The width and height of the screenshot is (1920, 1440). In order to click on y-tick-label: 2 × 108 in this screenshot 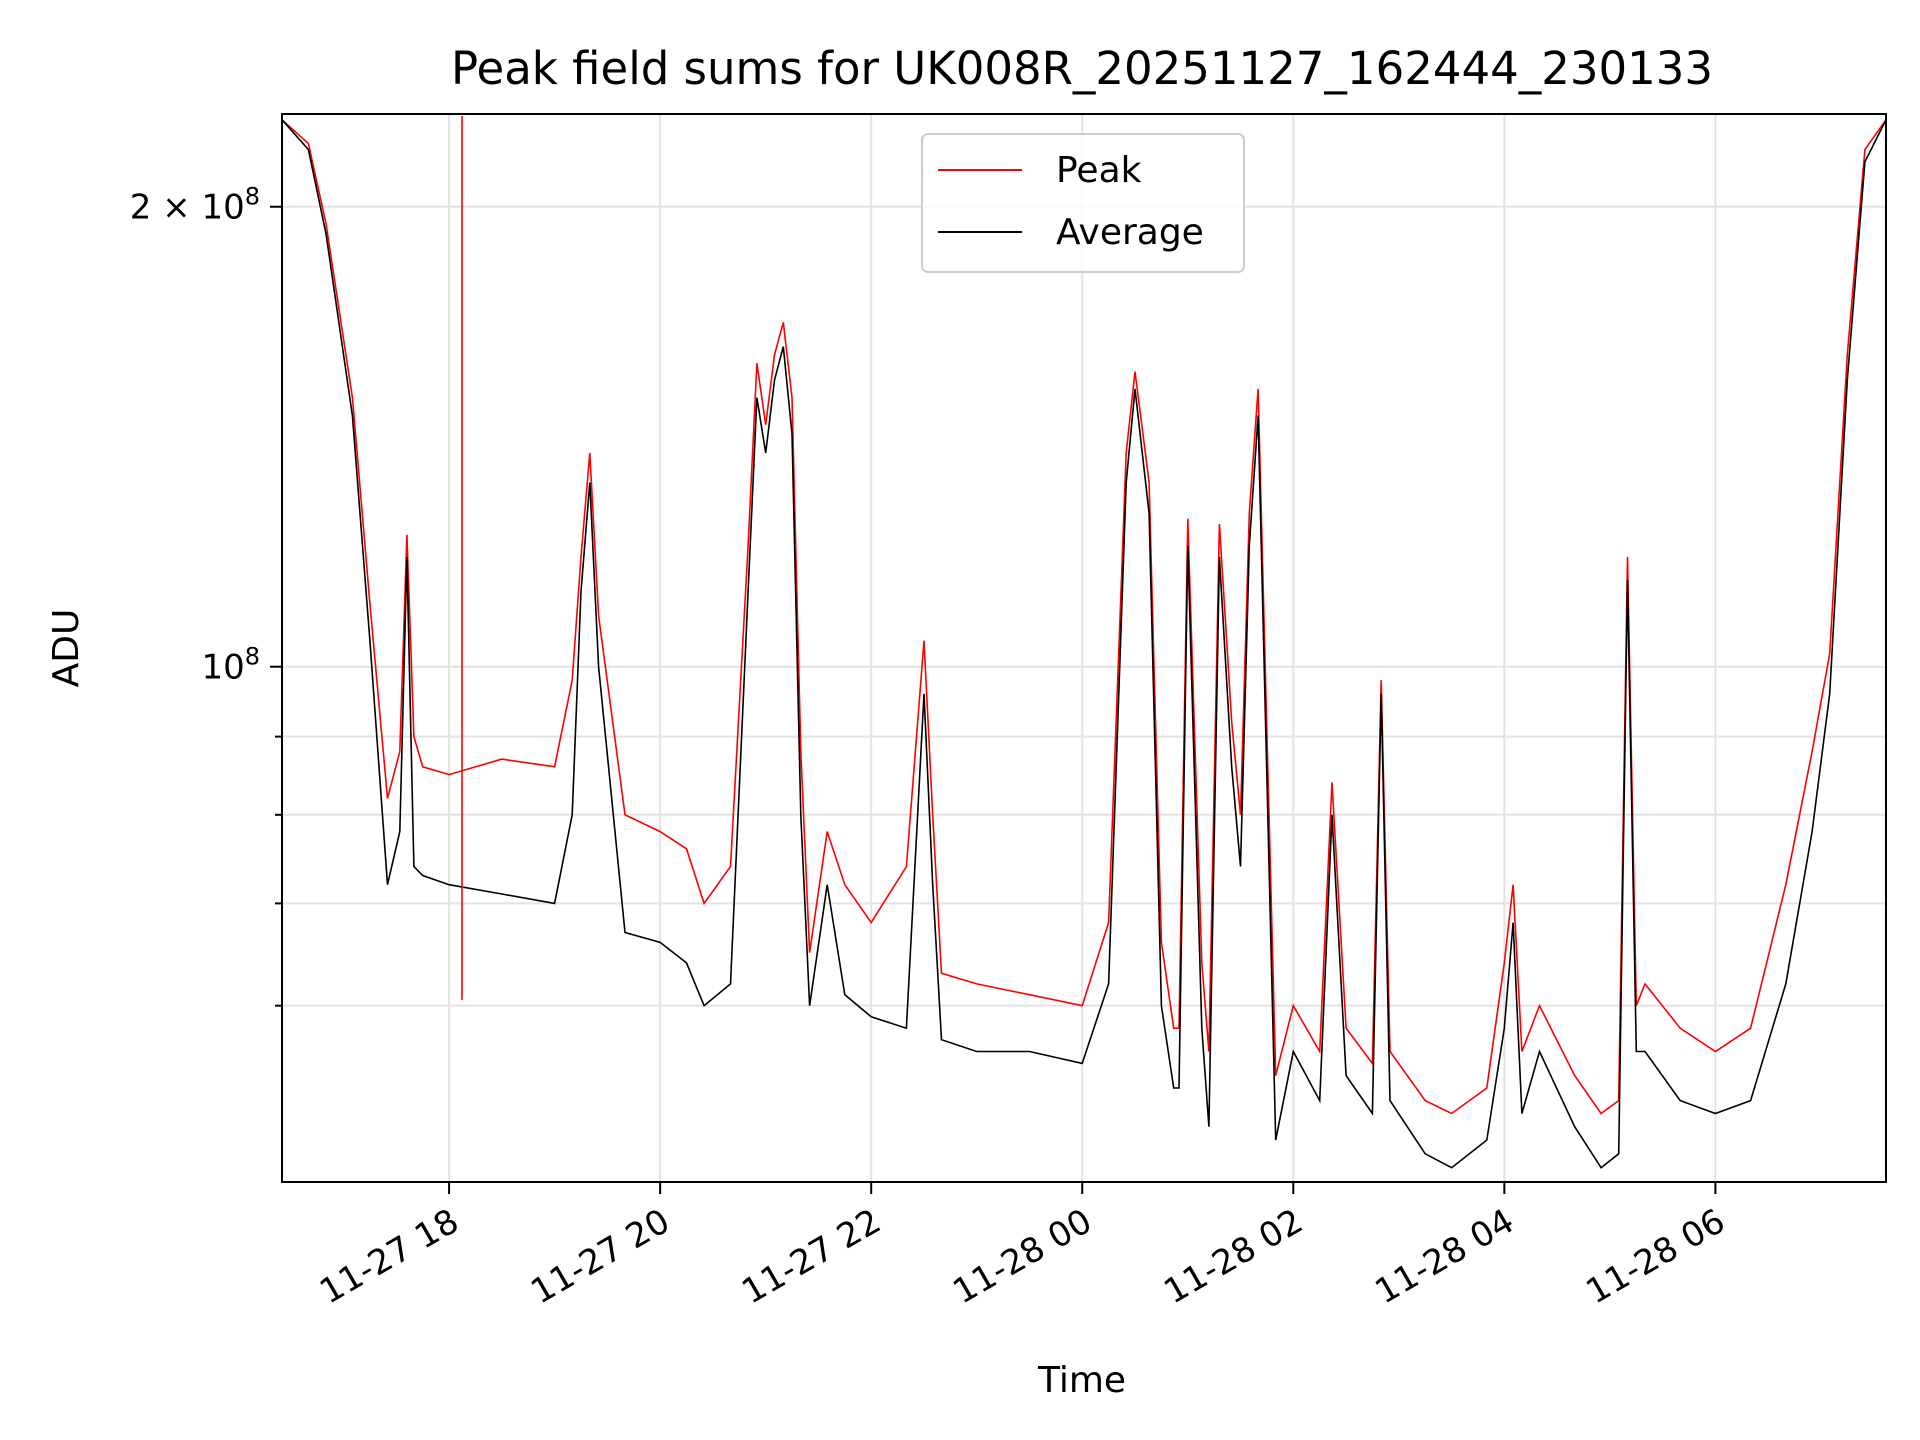, I will do `click(195, 205)`.